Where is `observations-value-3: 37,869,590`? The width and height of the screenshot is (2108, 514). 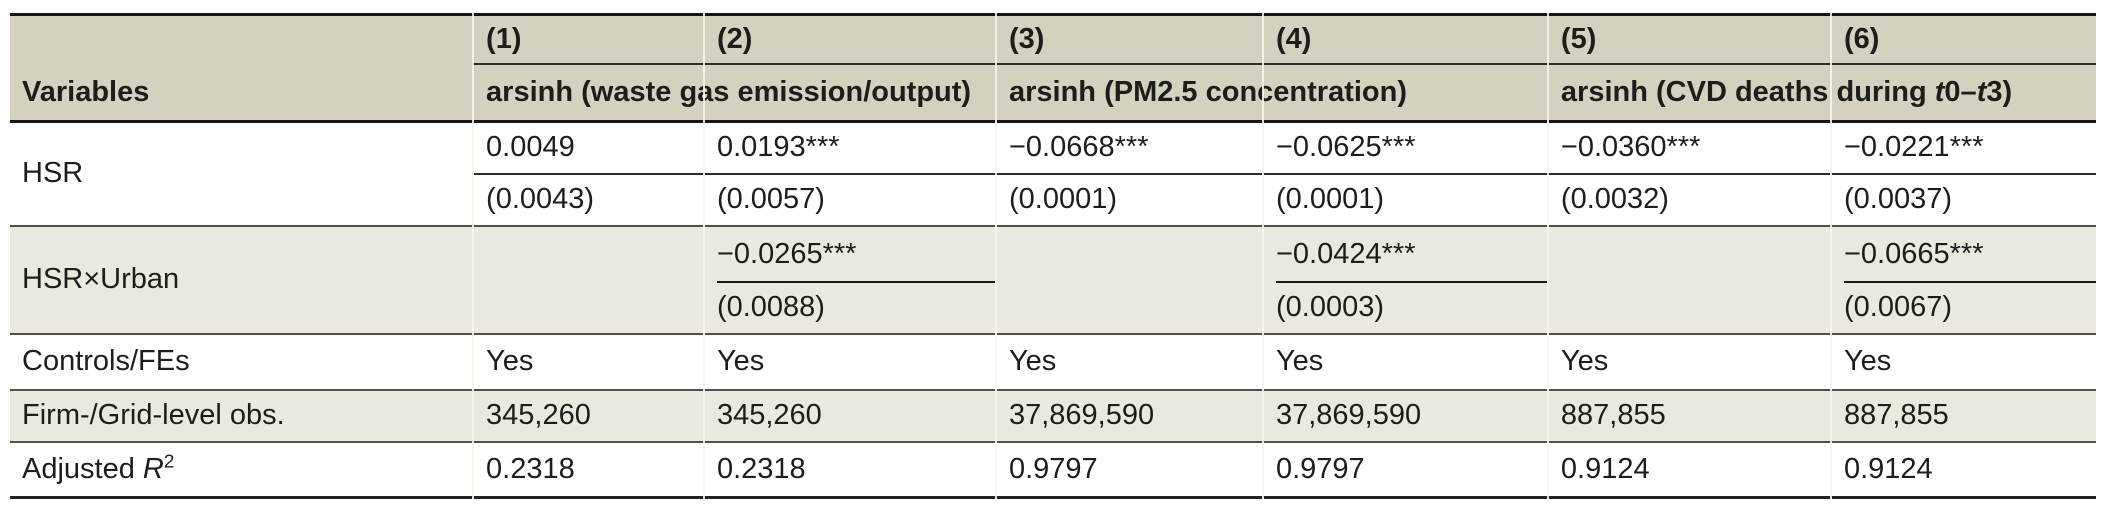 observations-value-3: 37,869,590 is located at coordinates (1128, 417).